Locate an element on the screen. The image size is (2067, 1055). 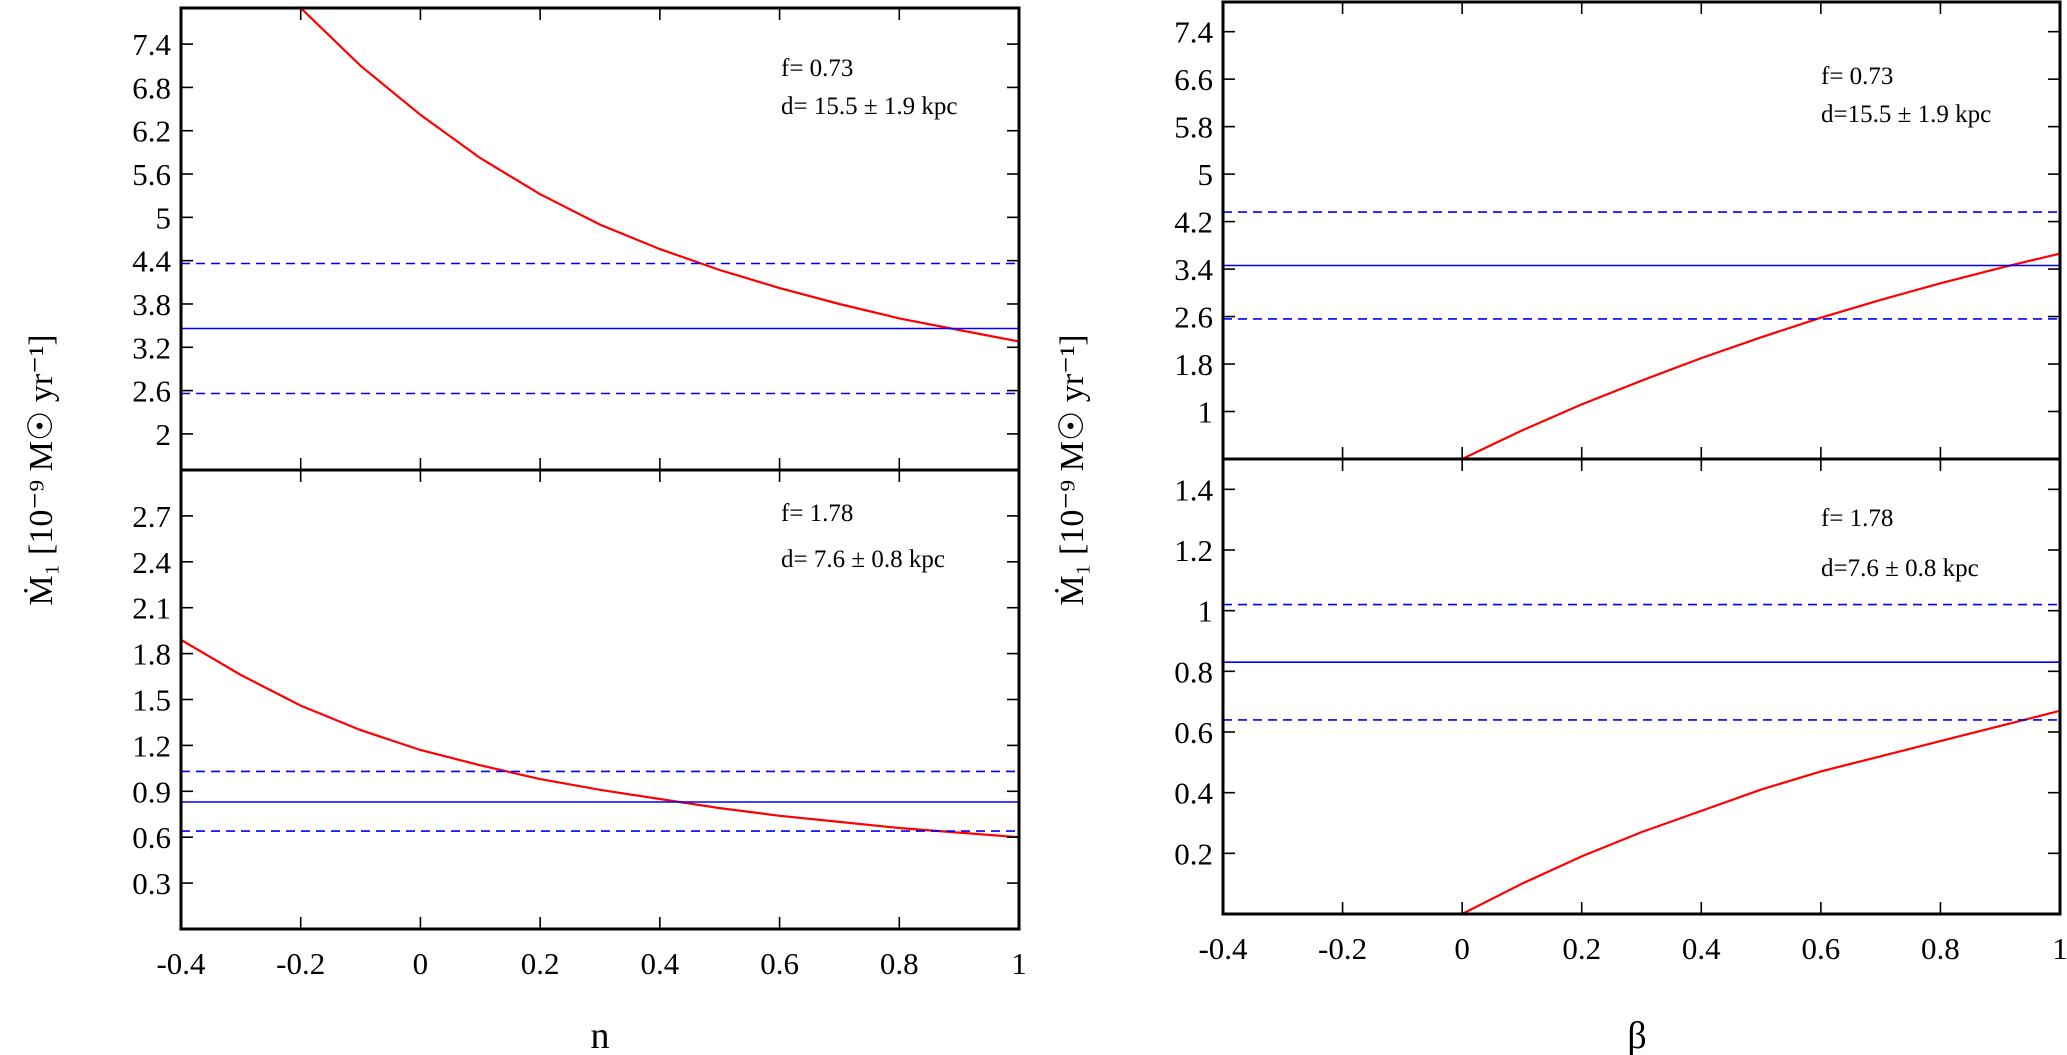
left-y-axis-label: Ṁ₁ [10⁻⁹ M☉ yr⁻¹] is located at coordinates (41, 469).